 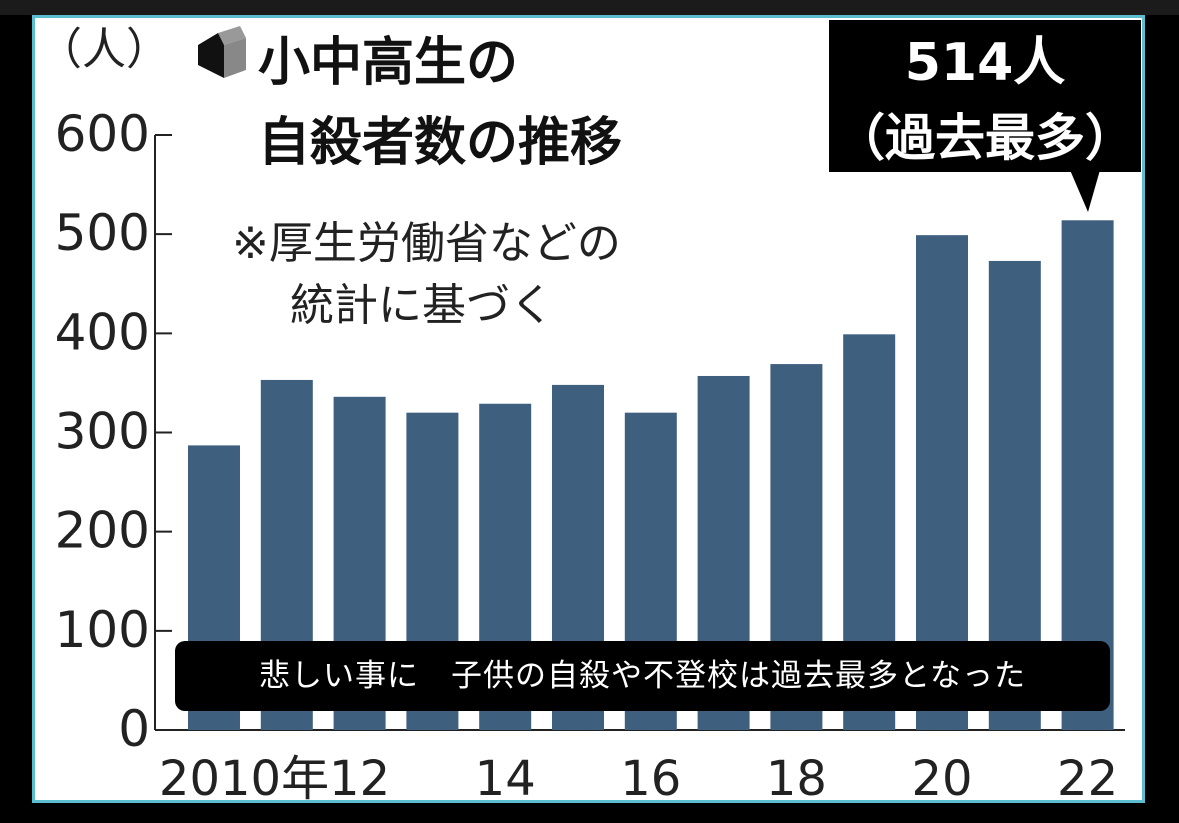 What do you see at coordinates (102, 332) in the screenshot?
I see `y-tick-label: 400` at bounding box center [102, 332].